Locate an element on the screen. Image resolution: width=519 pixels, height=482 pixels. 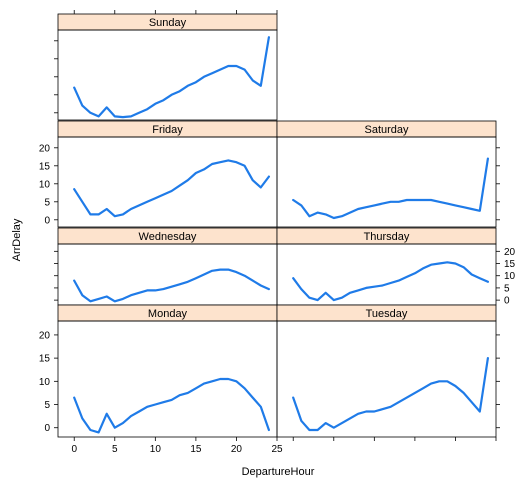
frame-tuesday is located at coordinates (386, 379).